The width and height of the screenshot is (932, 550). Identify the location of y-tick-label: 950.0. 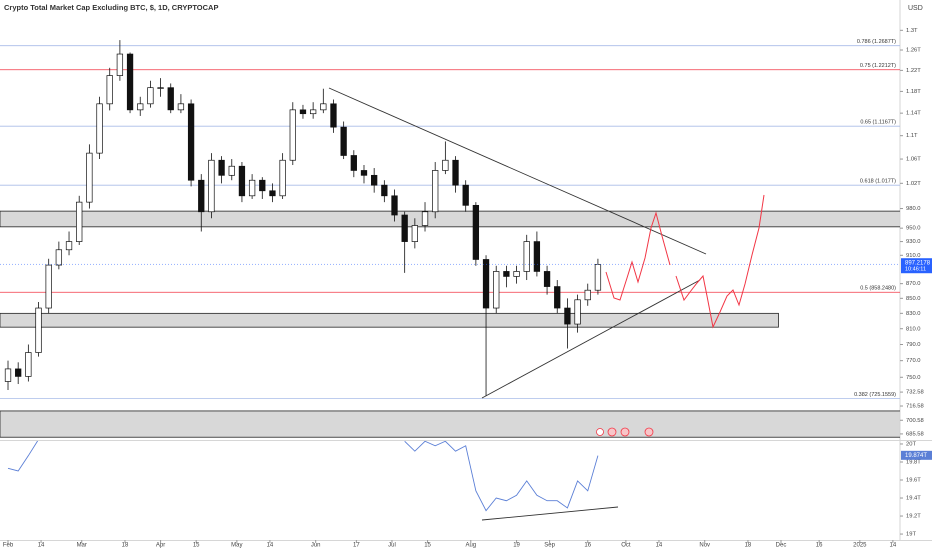
(913, 229).